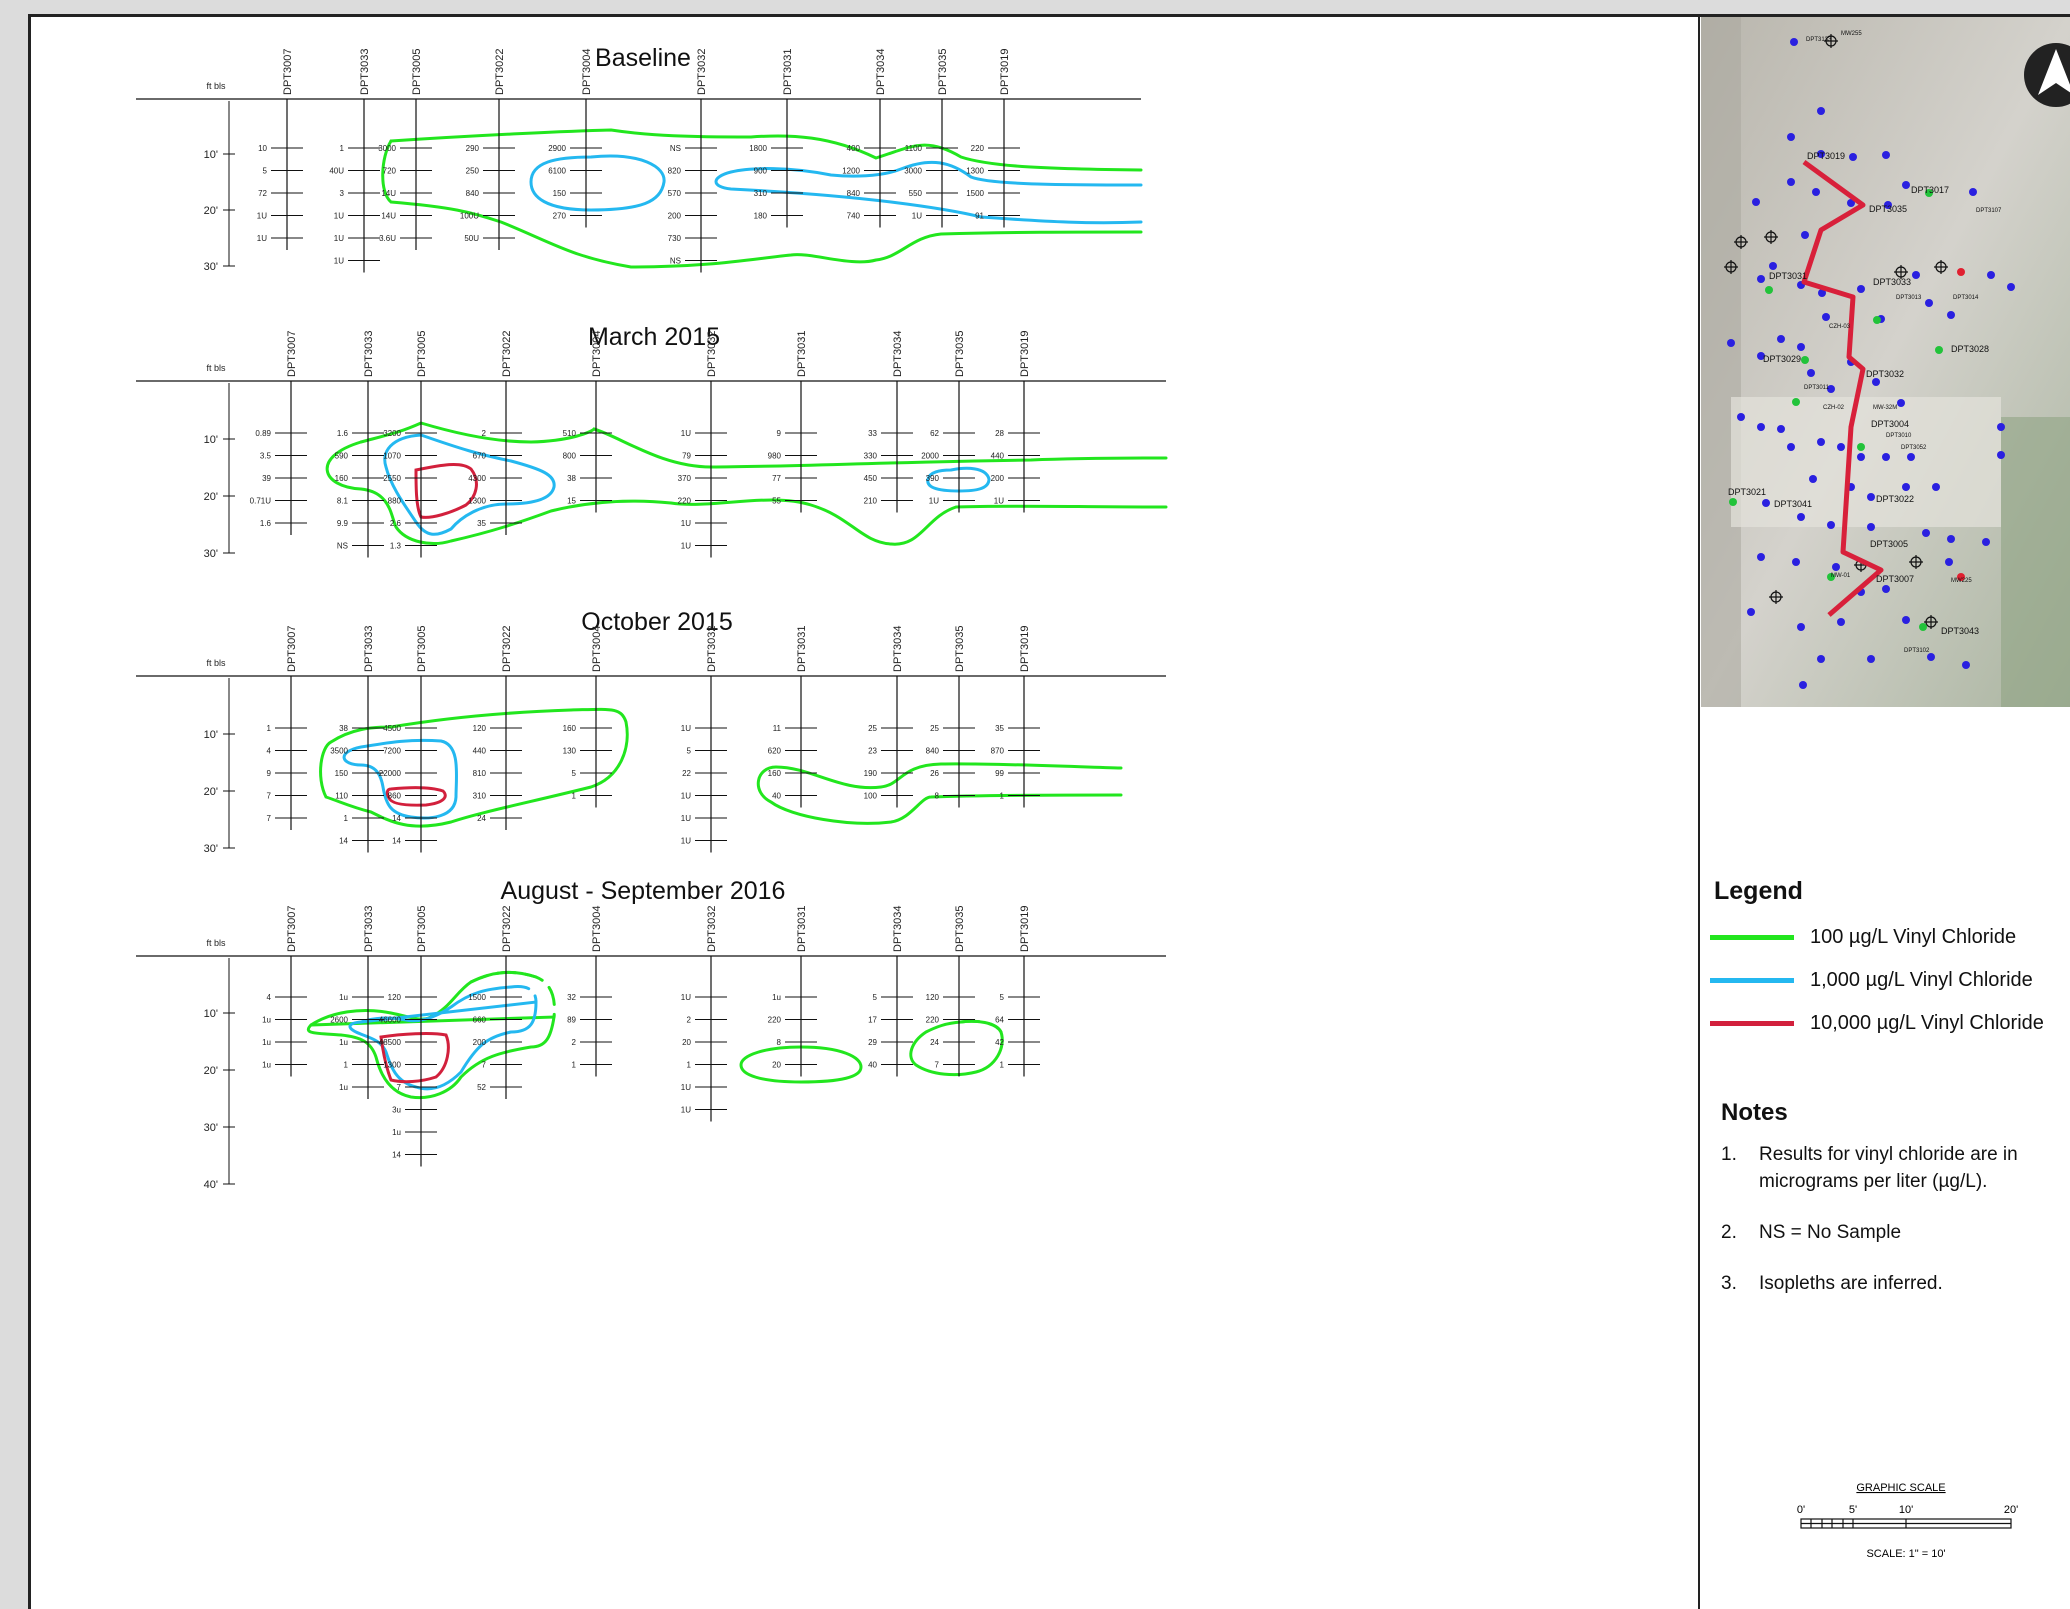 Image resolution: width=2070 pixels, height=1609 pixels. What do you see at coordinates (979, 216) in the screenshot?
I see `sample-value: 91` at bounding box center [979, 216].